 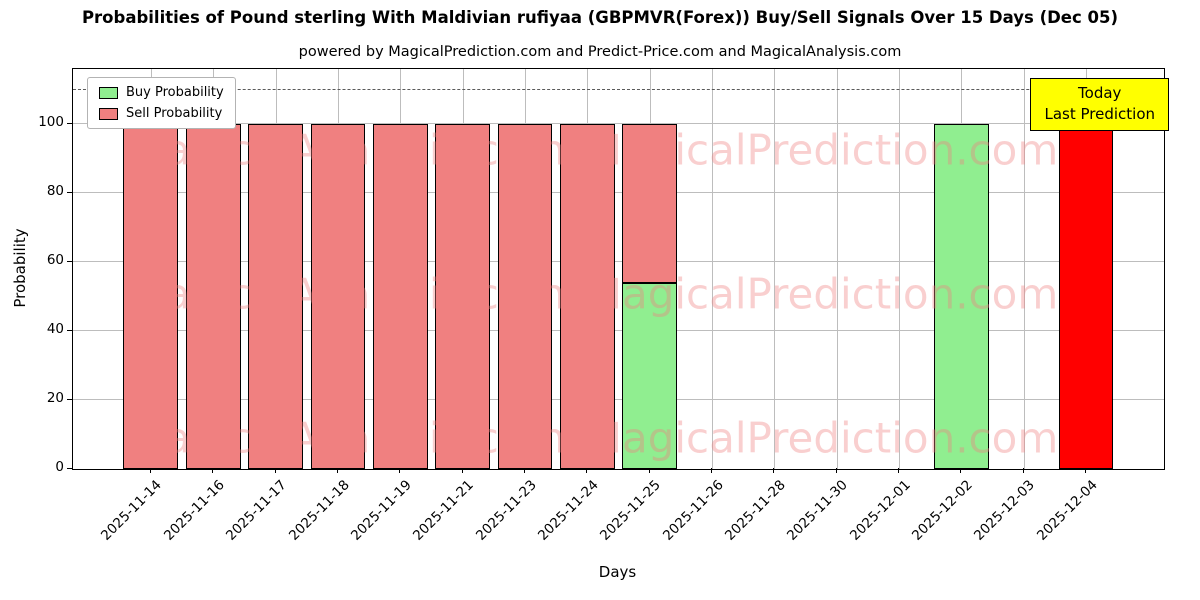 I want to click on y-tick-label: 60, so click(x=55, y=260).